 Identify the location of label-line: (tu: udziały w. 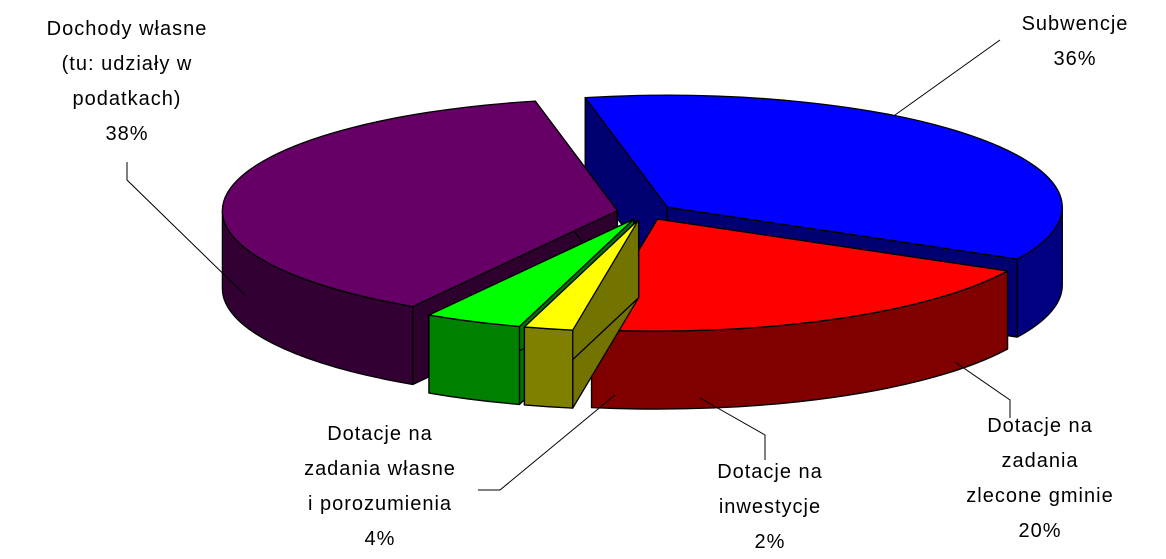
(127, 64).